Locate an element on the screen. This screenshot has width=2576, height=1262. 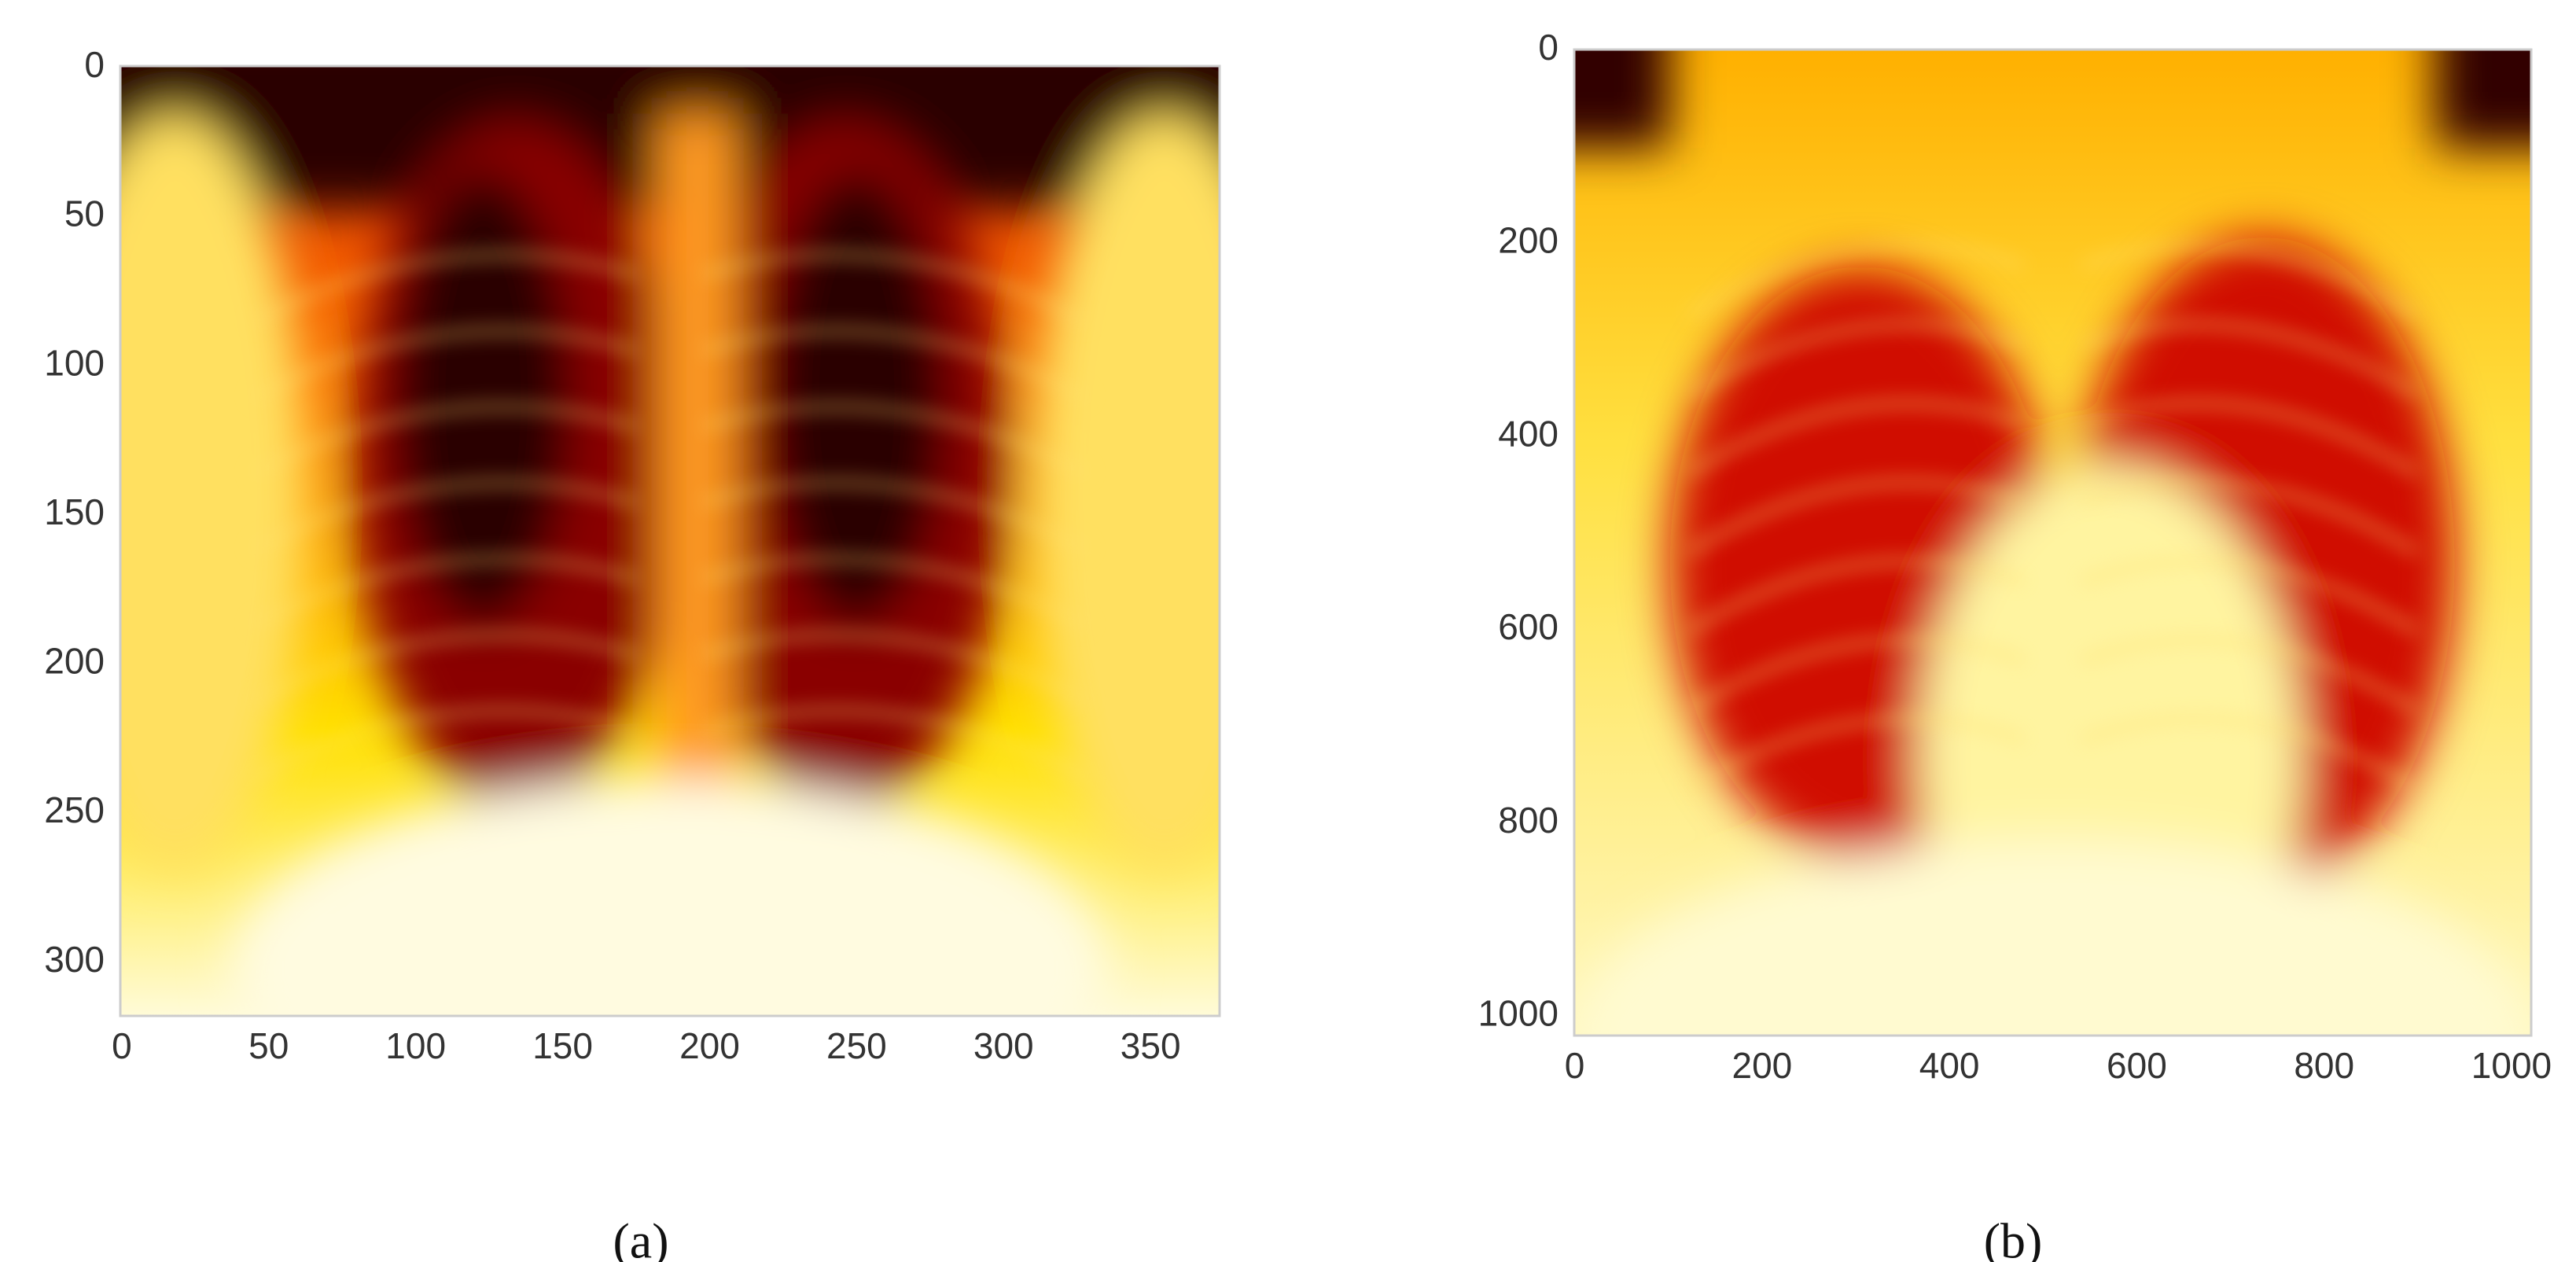
y-tick-label: 150 is located at coordinates (74, 511).